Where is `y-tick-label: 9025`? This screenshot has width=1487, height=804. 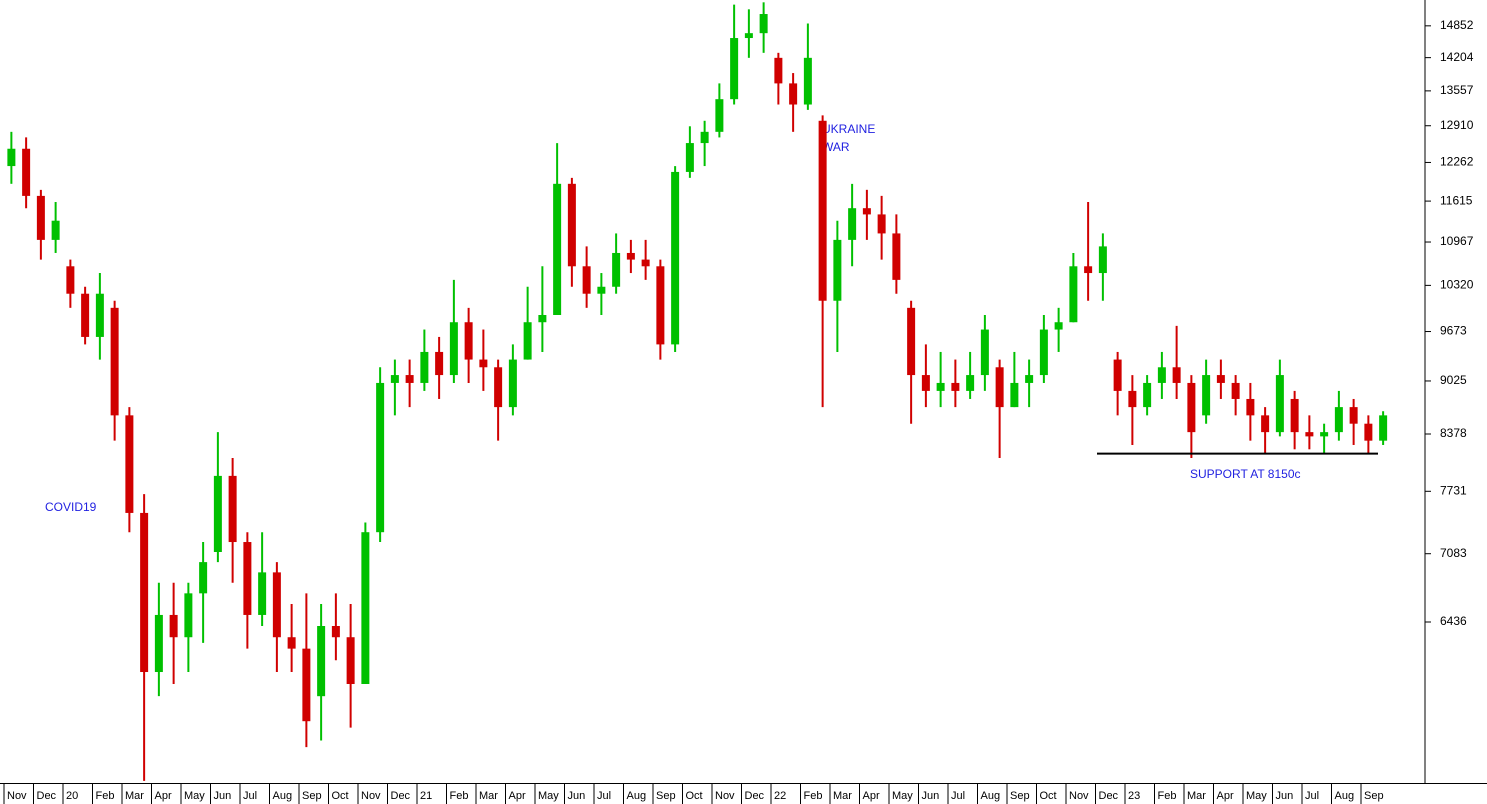 y-tick-label: 9025 is located at coordinates (1453, 380).